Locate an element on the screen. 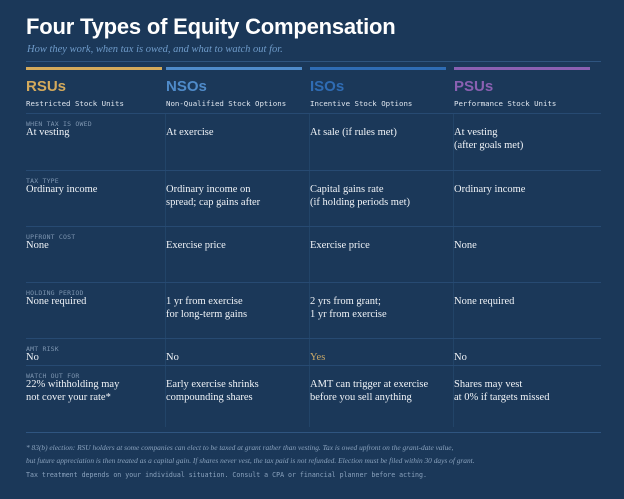 The image size is (624, 499). table-row: AMT RISK No No Yes No is located at coordinates (313, 351).